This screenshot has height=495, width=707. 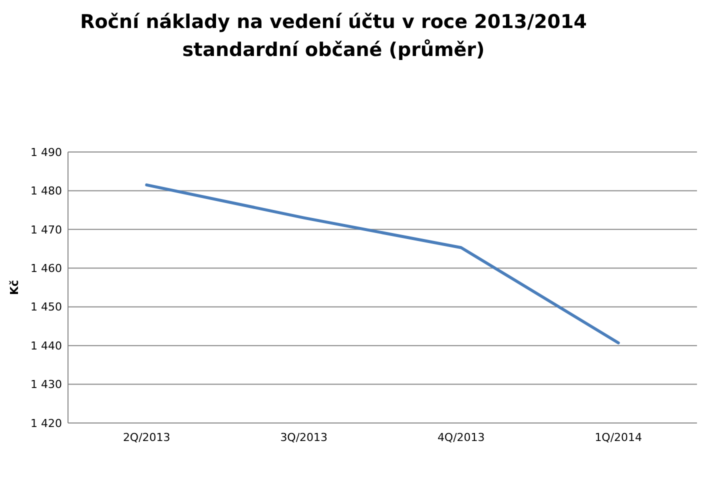 What do you see at coordinates (46, 191) in the screenshot?
I see `y-tick-label: 1 480` at bounding box center [46, 191].